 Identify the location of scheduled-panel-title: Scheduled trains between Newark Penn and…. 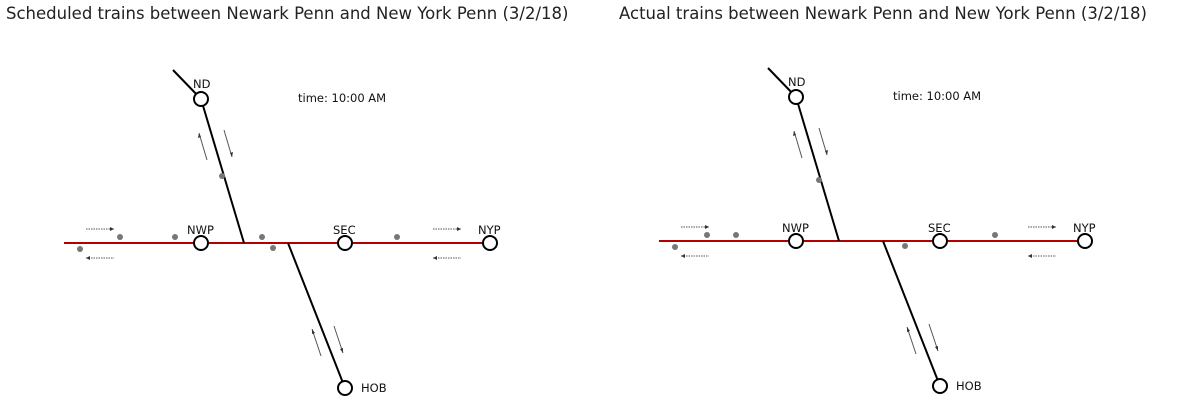
(287, 13).